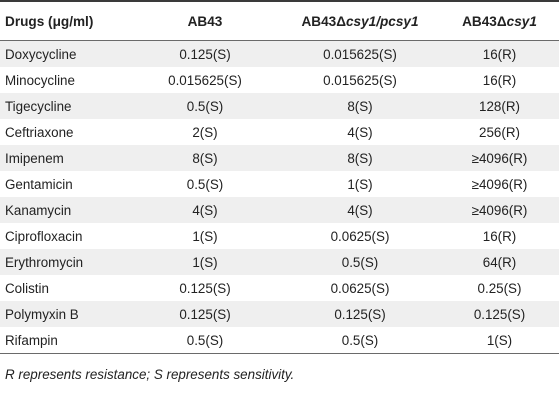  I want to click on table-row: Colistin 0.125(S) 0.0625(S) 0.25(S), so click(279, 288).